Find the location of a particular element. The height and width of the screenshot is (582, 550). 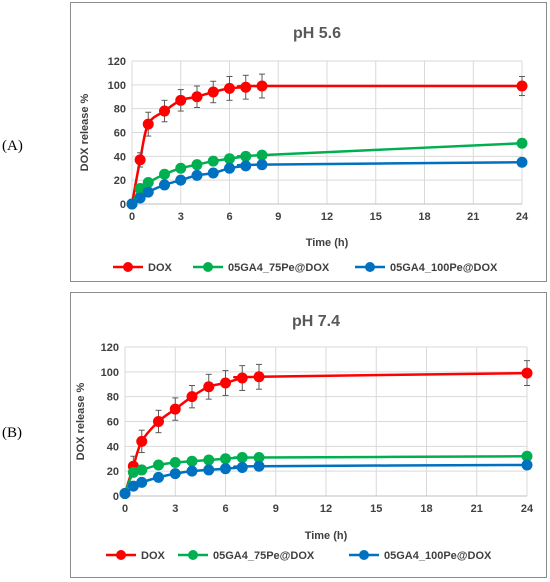

series-1: 05GA4_75Pe@DOX is located at coordinates (326, 506).